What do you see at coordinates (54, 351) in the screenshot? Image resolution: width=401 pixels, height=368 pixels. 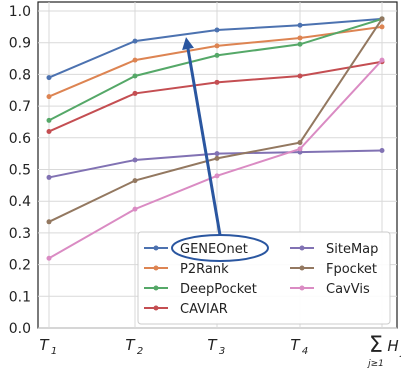 I see `x-tick-subscript: 1` at bounding box center [54, 351].